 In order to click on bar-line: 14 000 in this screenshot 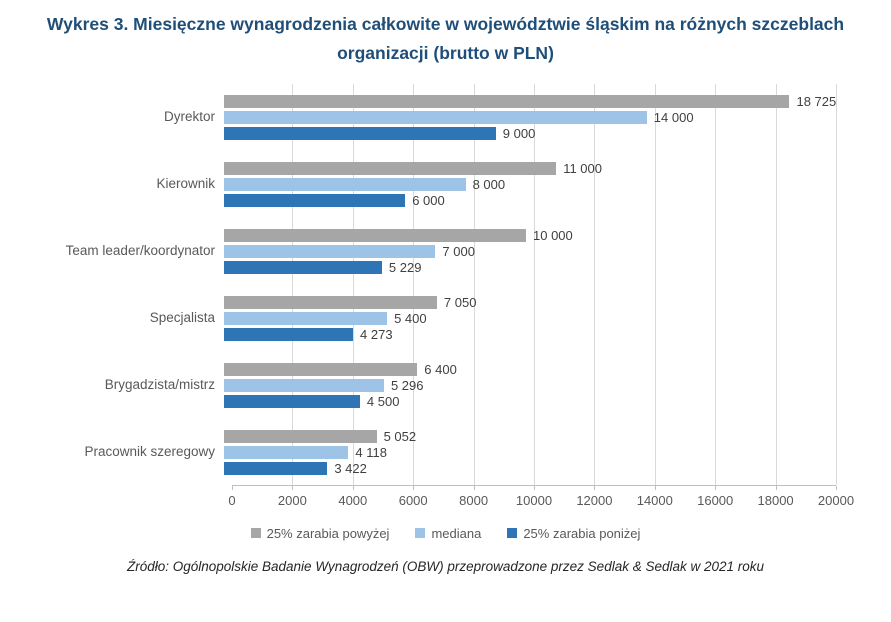, I will do `click(526, 117)`.